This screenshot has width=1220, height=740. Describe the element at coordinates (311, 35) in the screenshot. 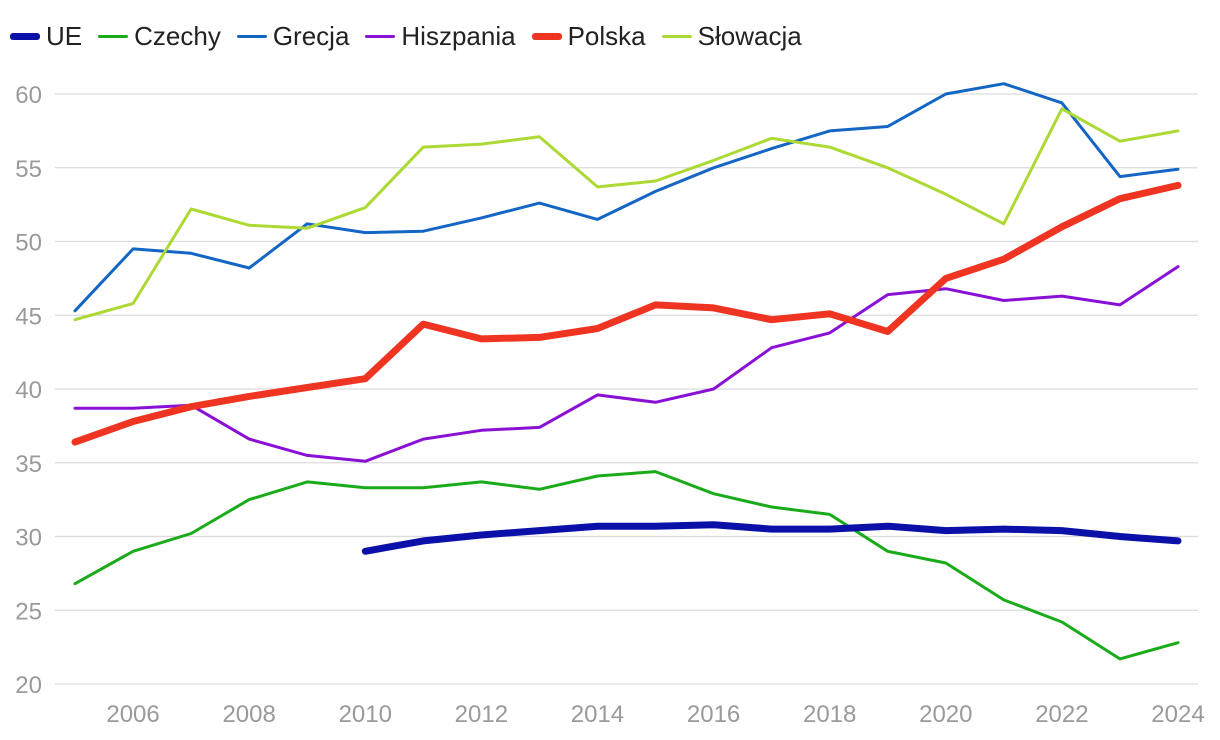

I see `legend-label: Grecja` at that location.